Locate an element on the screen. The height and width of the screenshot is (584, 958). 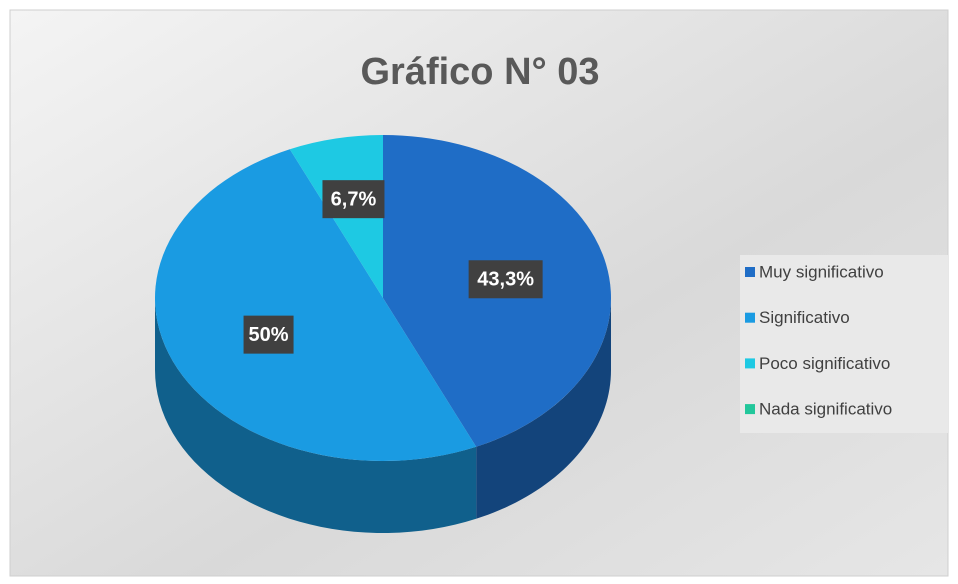
legend-label: Muy significativo is located at coordinates (821, 271).